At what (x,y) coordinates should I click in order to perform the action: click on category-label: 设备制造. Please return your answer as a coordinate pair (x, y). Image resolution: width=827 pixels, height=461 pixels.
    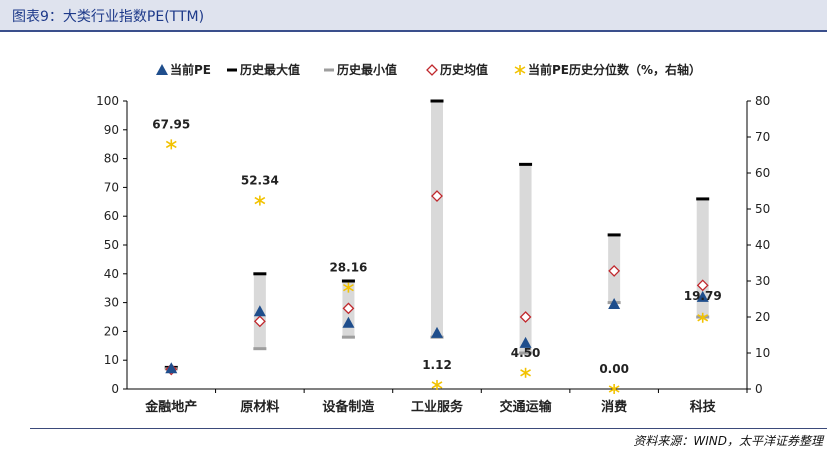
    Looking at the image, I should click on (348, 407).